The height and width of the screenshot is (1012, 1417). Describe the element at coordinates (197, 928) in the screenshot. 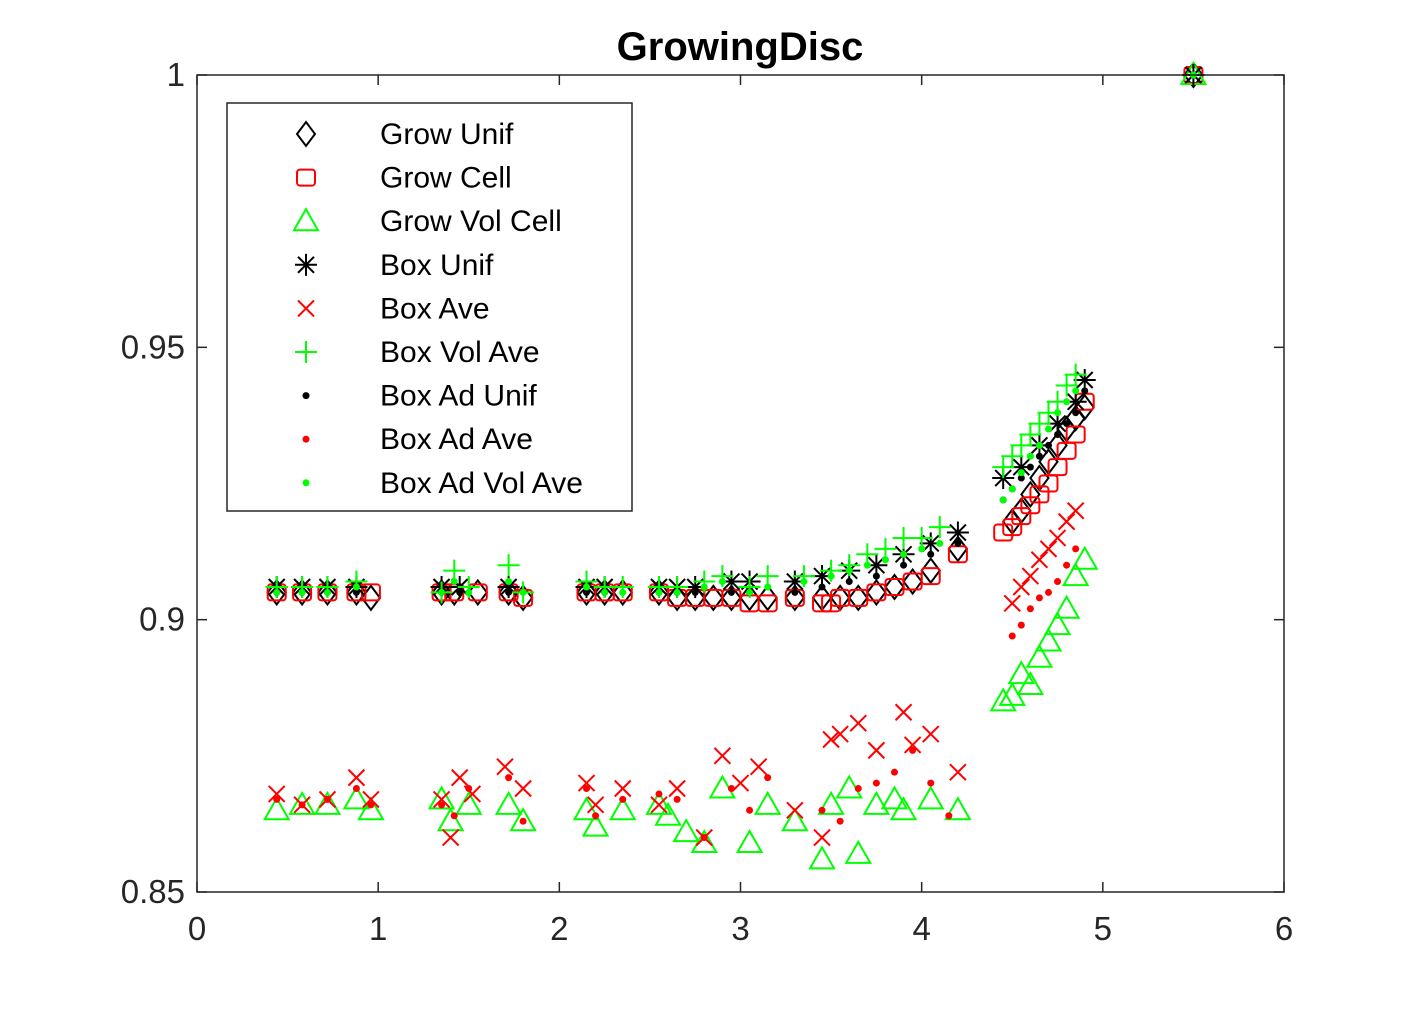

I see `x-tick-label: 0` at that location.